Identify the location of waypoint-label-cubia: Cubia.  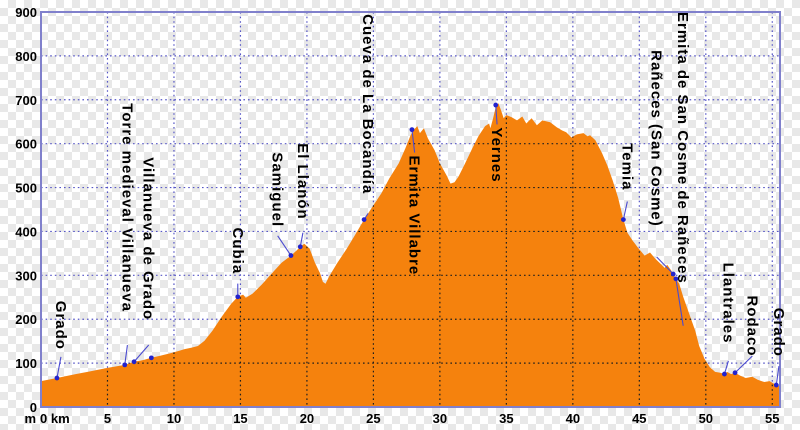
(237, 250).